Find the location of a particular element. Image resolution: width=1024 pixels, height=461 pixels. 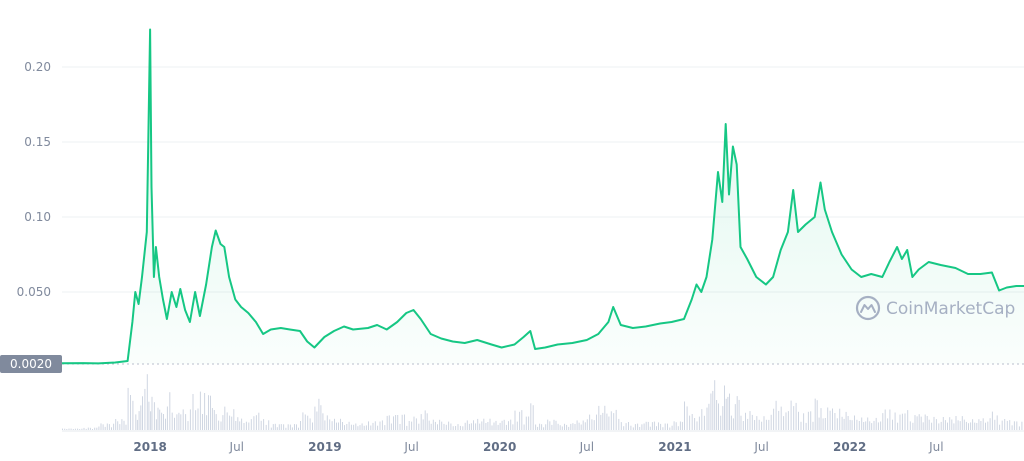

x-tick-label: 2021 is located at coordinates (674, 447).